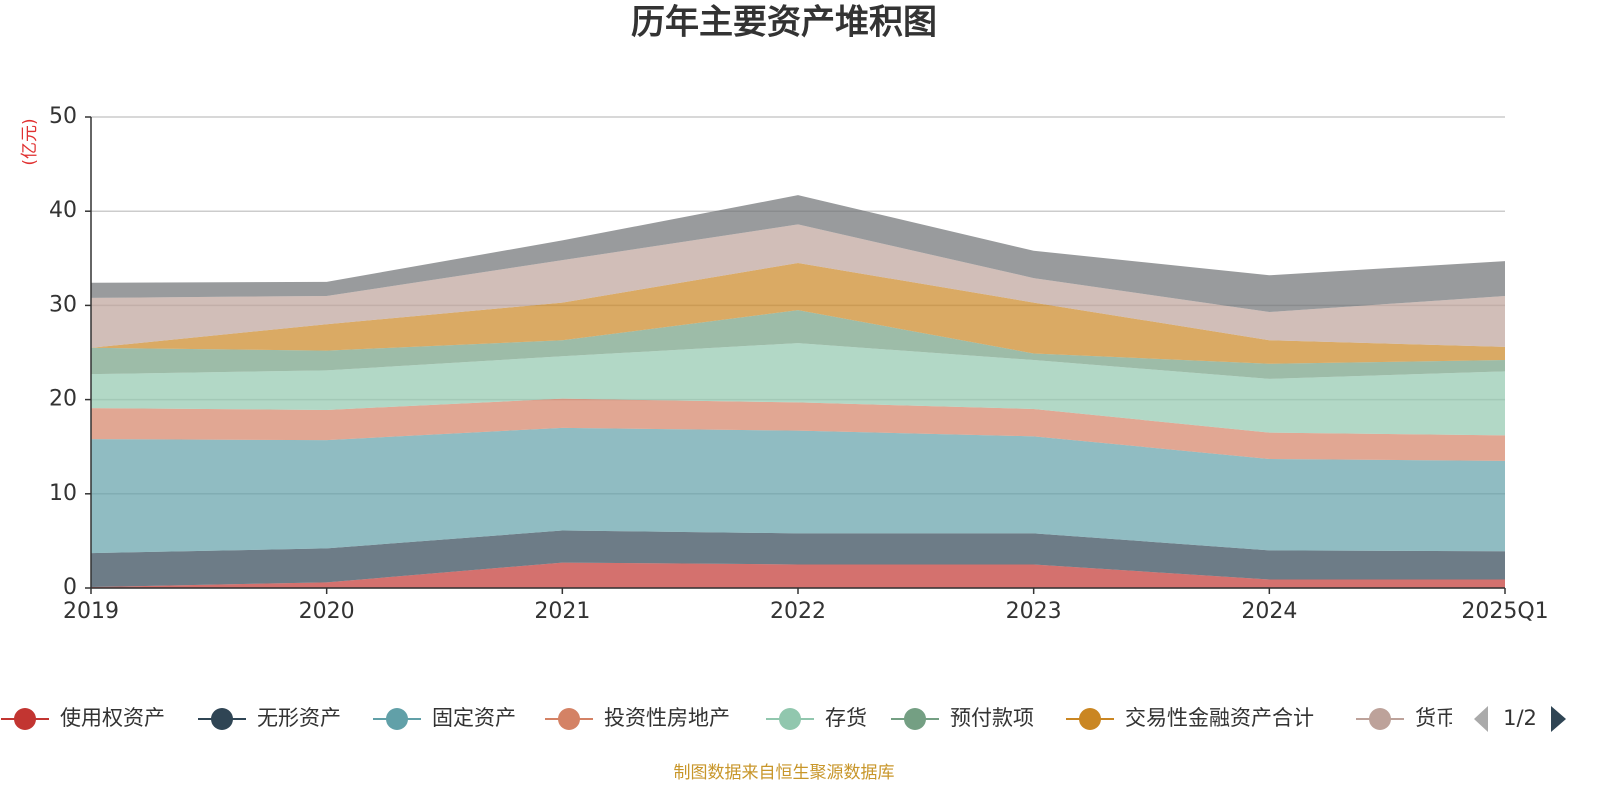  Describe the element at coordinates (327, 611) in the screenshot. I see `x-tick-label: 2020` at that location.